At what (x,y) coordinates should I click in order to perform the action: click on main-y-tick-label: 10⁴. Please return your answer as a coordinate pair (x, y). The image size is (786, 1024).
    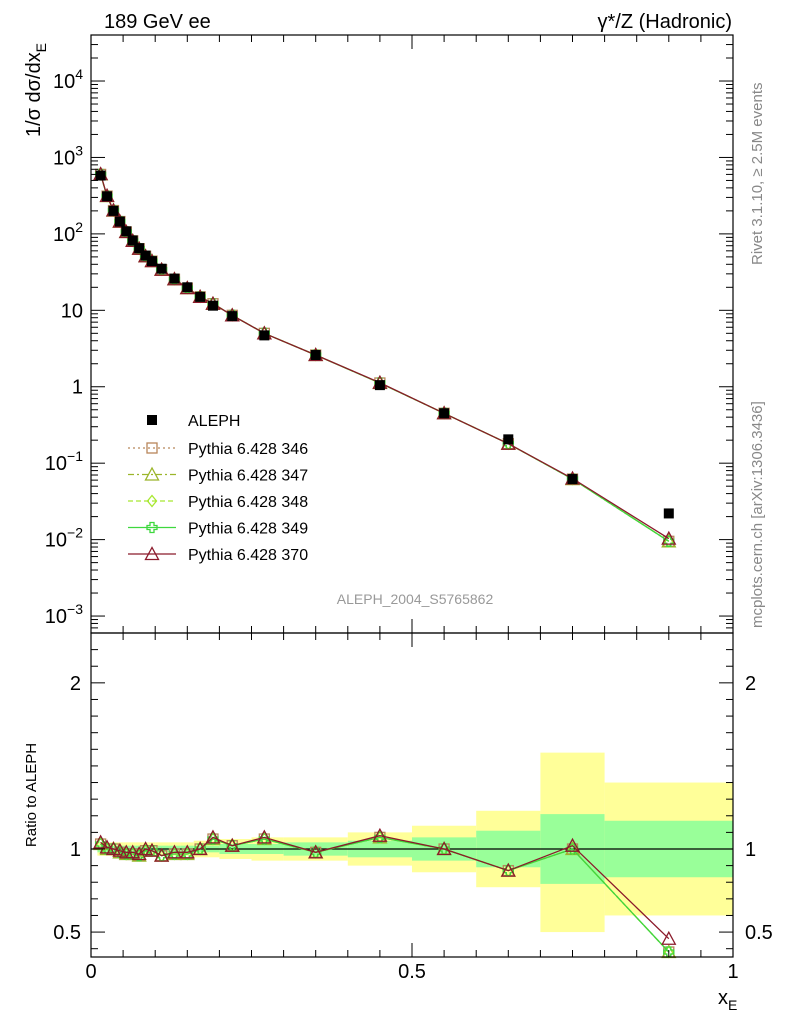
    Looking at the image, I should click on (68, 79).